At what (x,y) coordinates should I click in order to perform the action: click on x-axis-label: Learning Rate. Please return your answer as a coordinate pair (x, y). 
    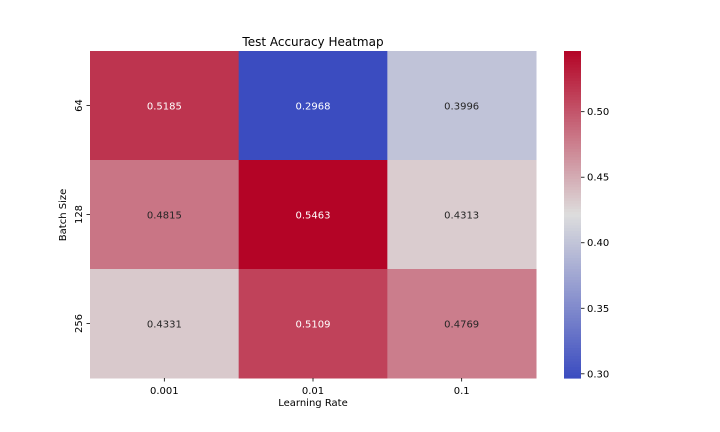
    Looking at the image, I should click on (313, 403).